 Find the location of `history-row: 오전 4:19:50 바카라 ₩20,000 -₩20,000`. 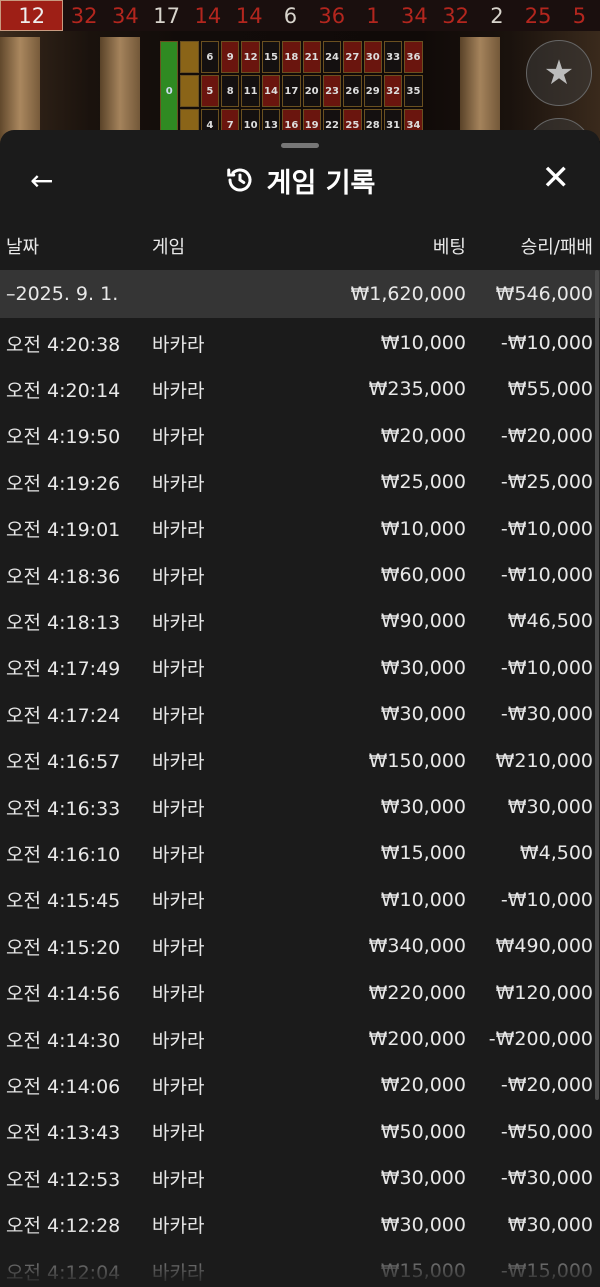

history-row: 오전 4:19:50 바카라 ₩20,000 -₩20,000 is located at coordinates (300, 436).